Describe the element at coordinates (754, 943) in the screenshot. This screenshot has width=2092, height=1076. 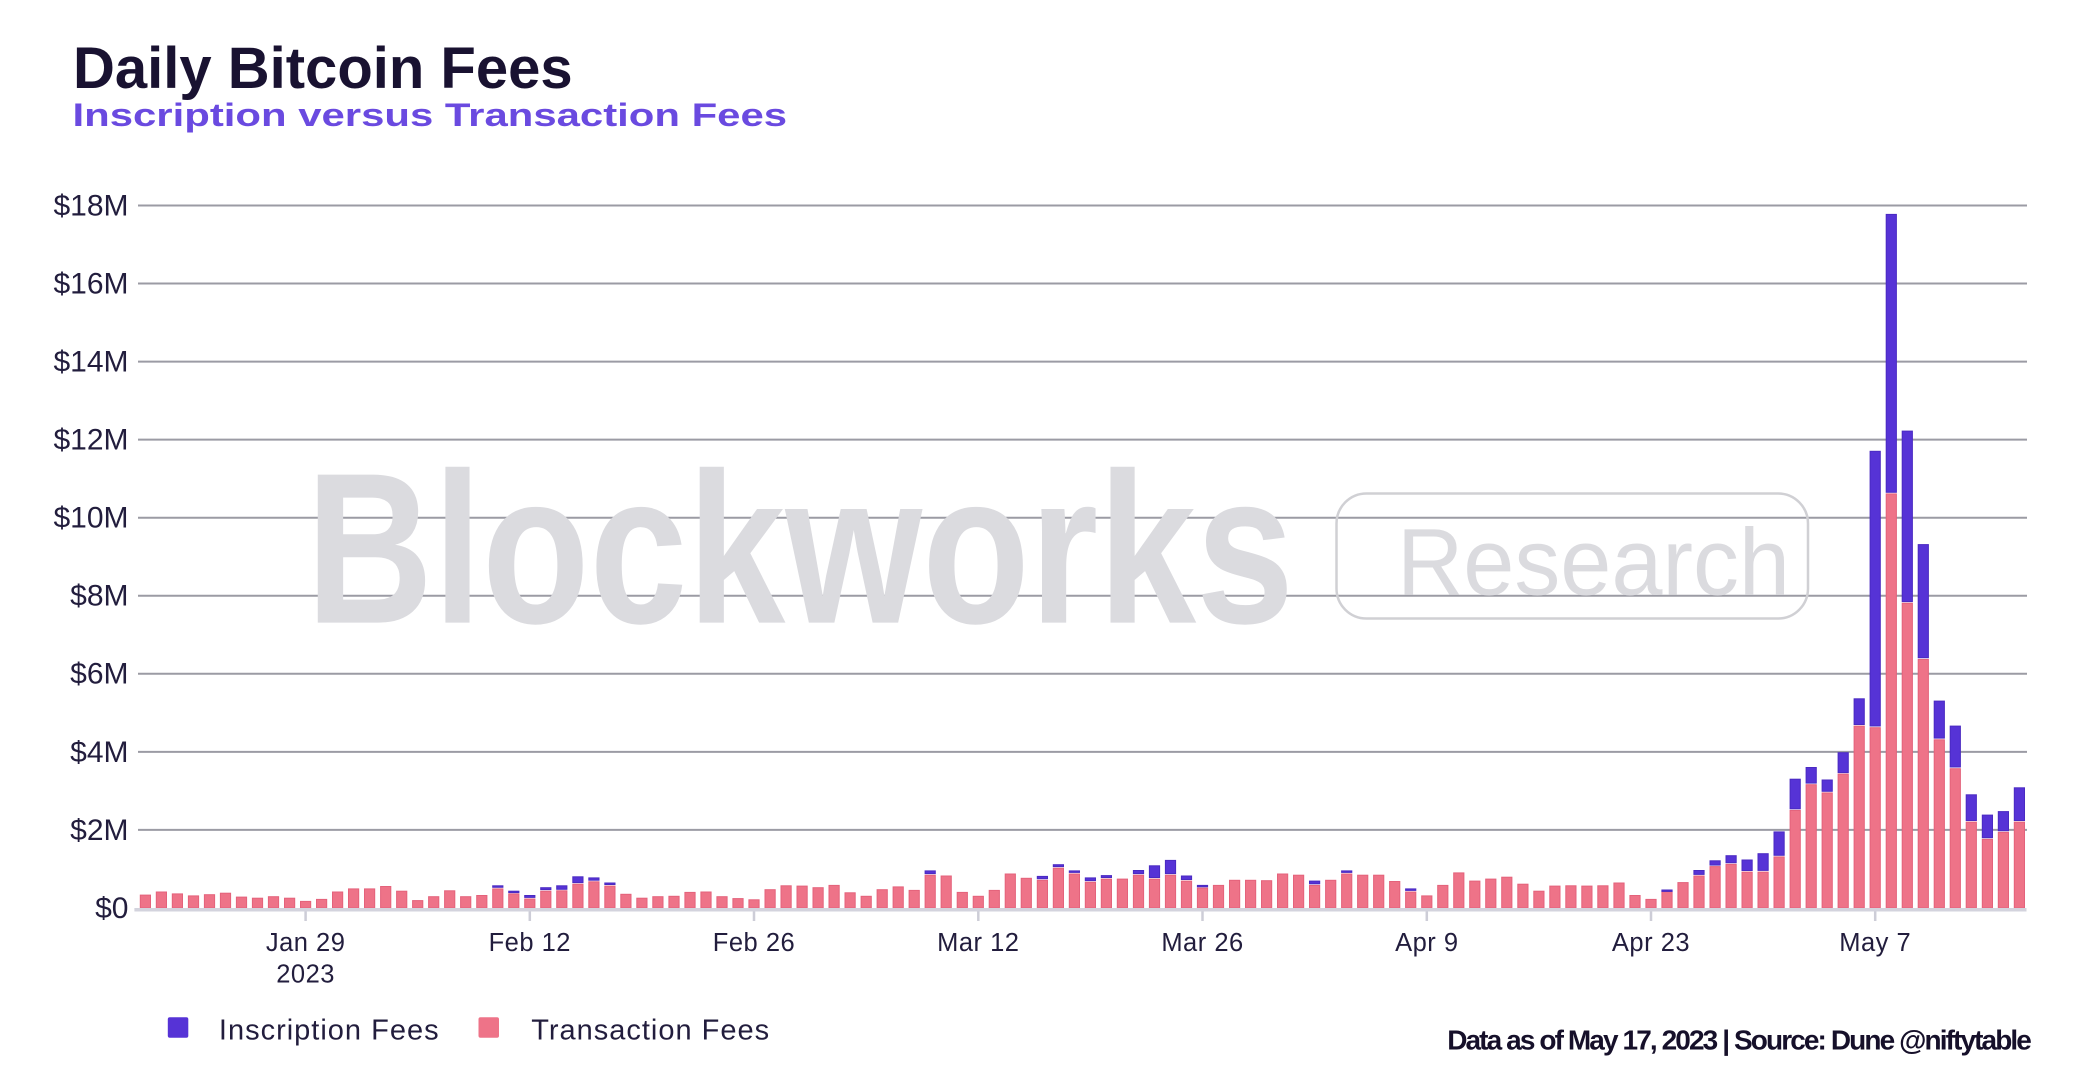
I see `svg-text: Feb 26` at that location.